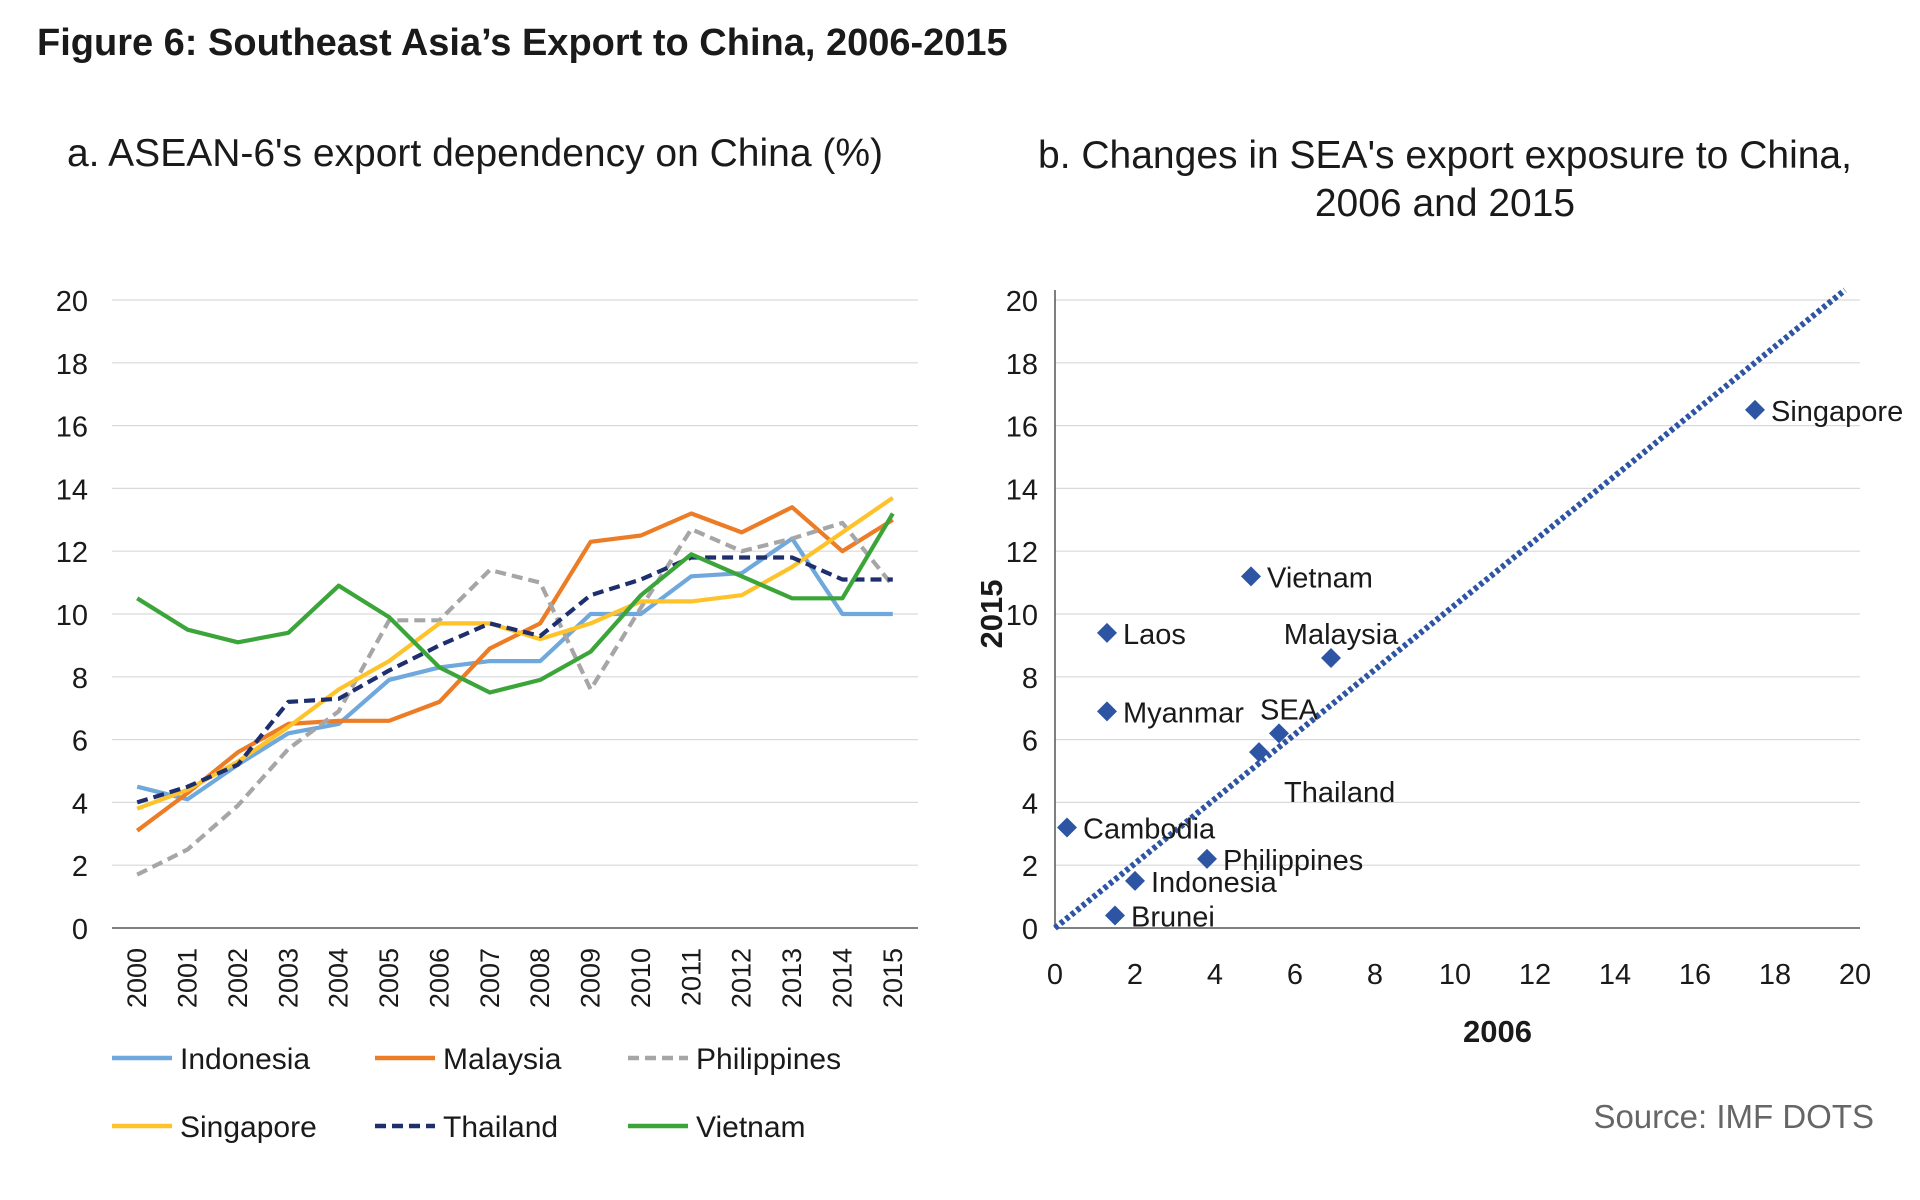  I want to click on scatter-label-cambodia: Cambodia, so click(1149, 830).